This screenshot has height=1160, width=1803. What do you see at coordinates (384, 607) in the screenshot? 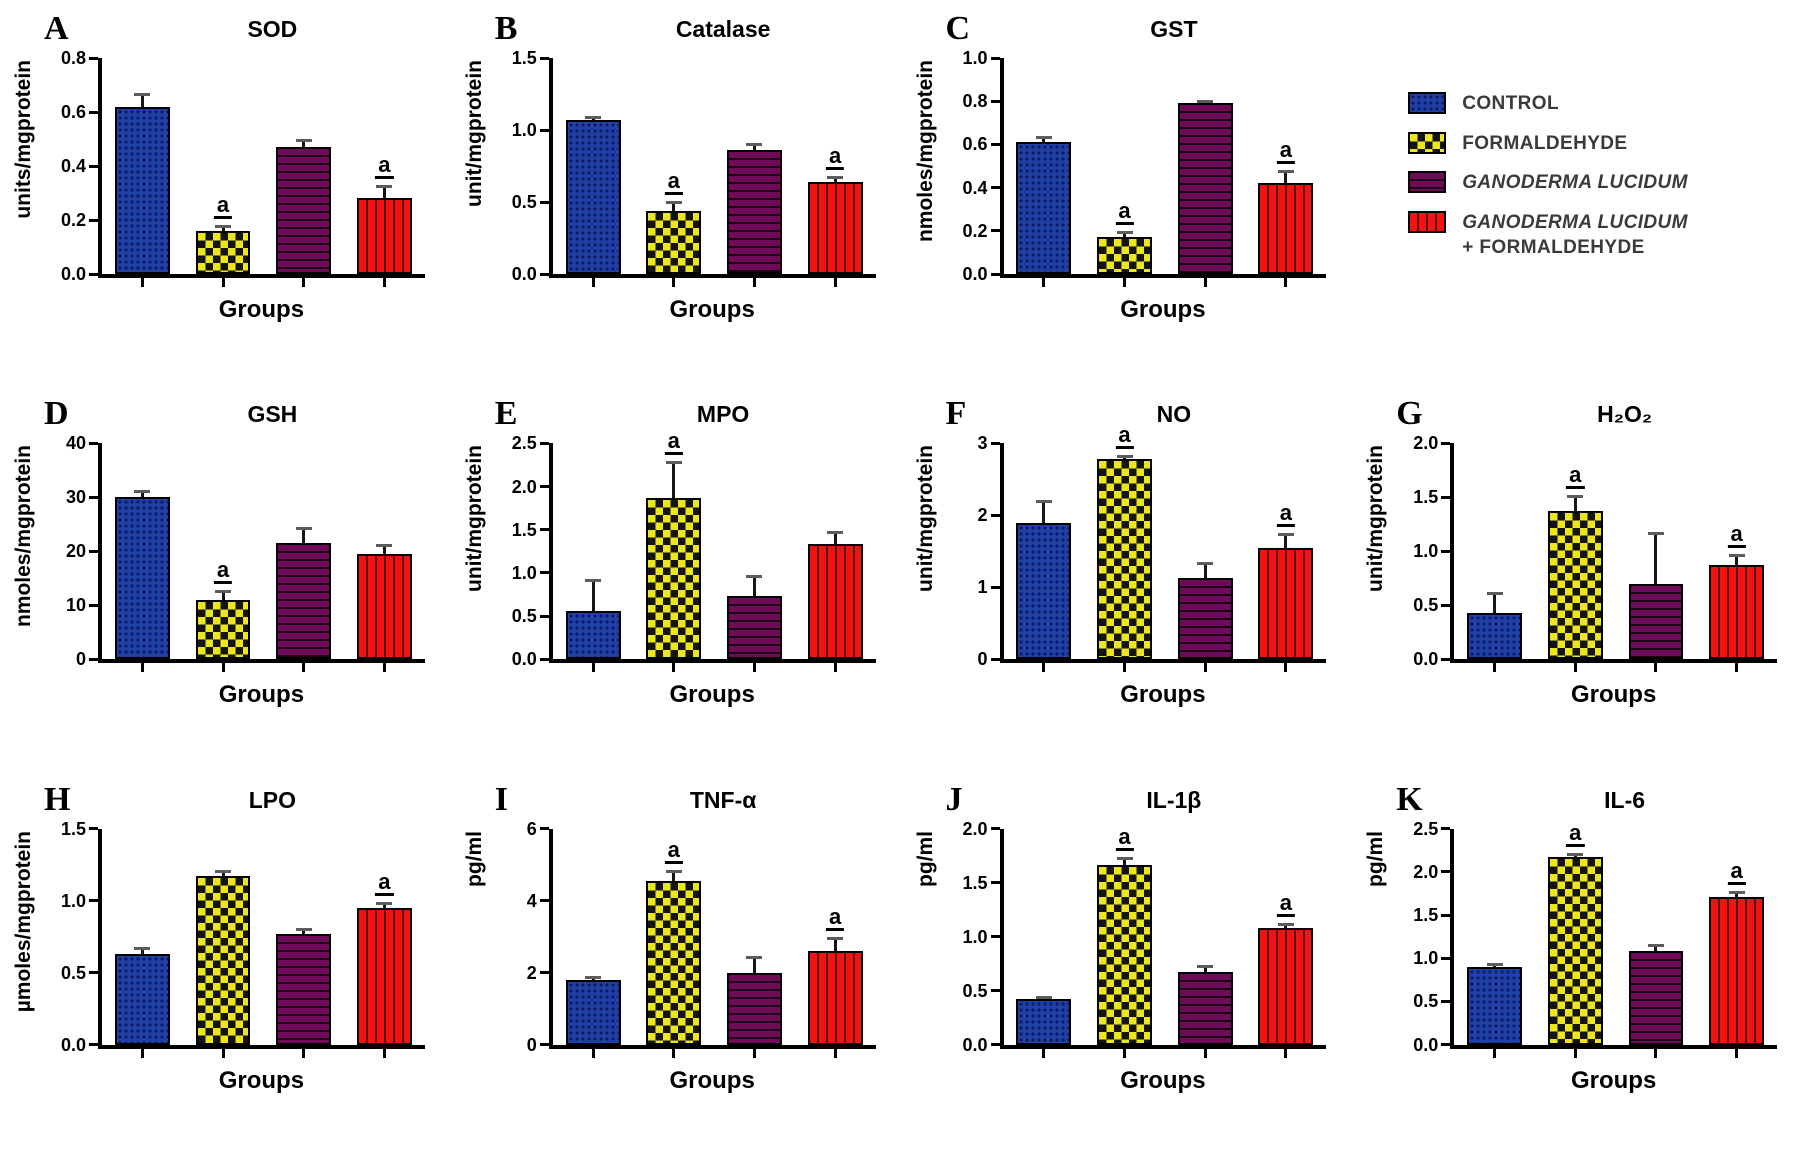
I see `bar-ganoderma-lucidum-formaldehyde` at bounding box center [384, 607].